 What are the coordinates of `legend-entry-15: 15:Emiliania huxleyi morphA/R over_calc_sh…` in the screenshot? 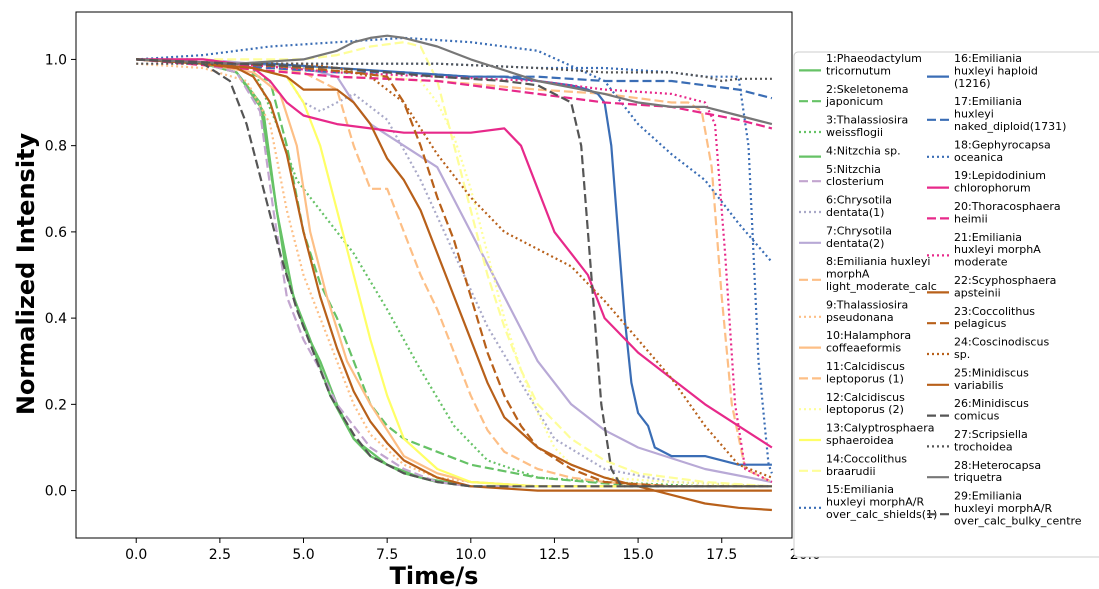 It's located at (881, 502).